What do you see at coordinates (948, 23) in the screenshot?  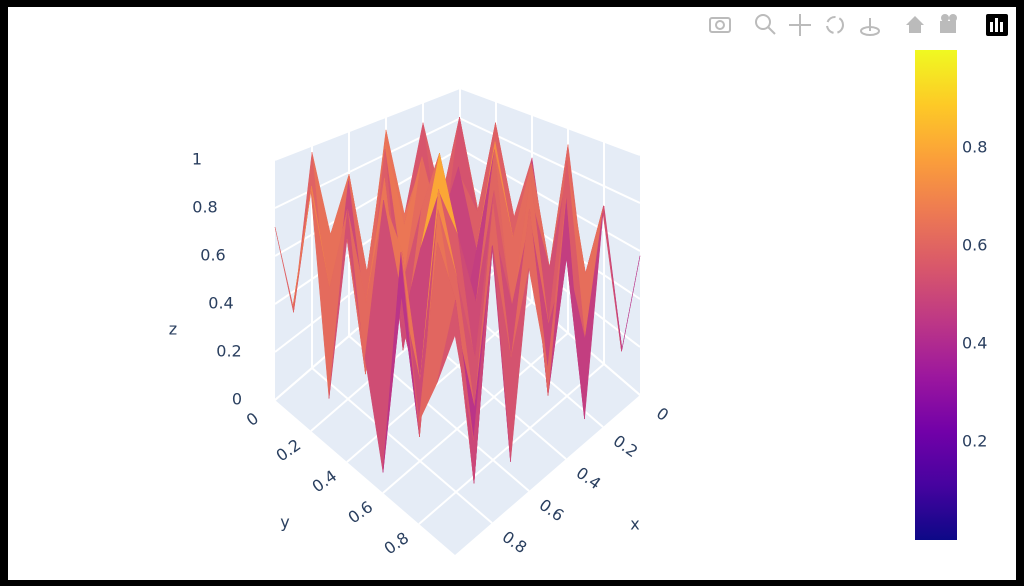 I see `reset-camera-icon` at bounding box center [948, 23].